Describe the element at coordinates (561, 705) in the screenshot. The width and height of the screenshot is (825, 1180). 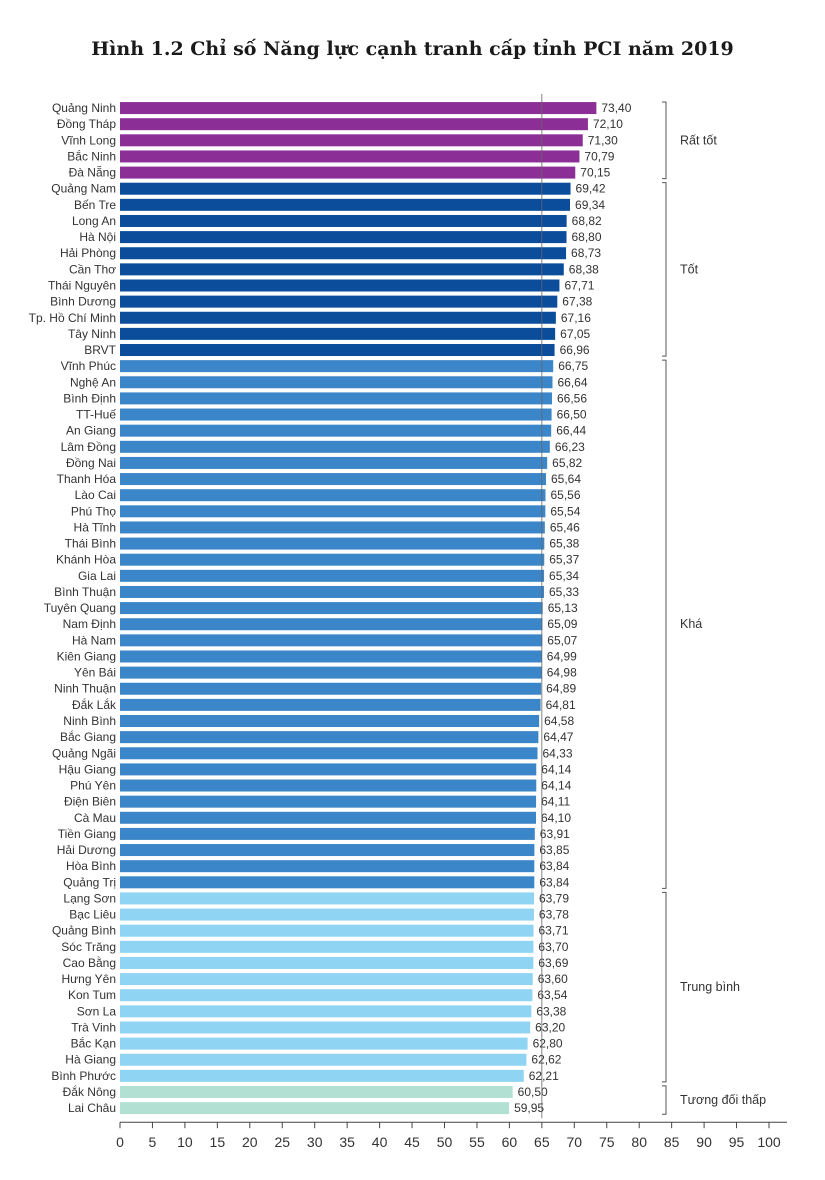
I see `value-label: 64,81` at that location.